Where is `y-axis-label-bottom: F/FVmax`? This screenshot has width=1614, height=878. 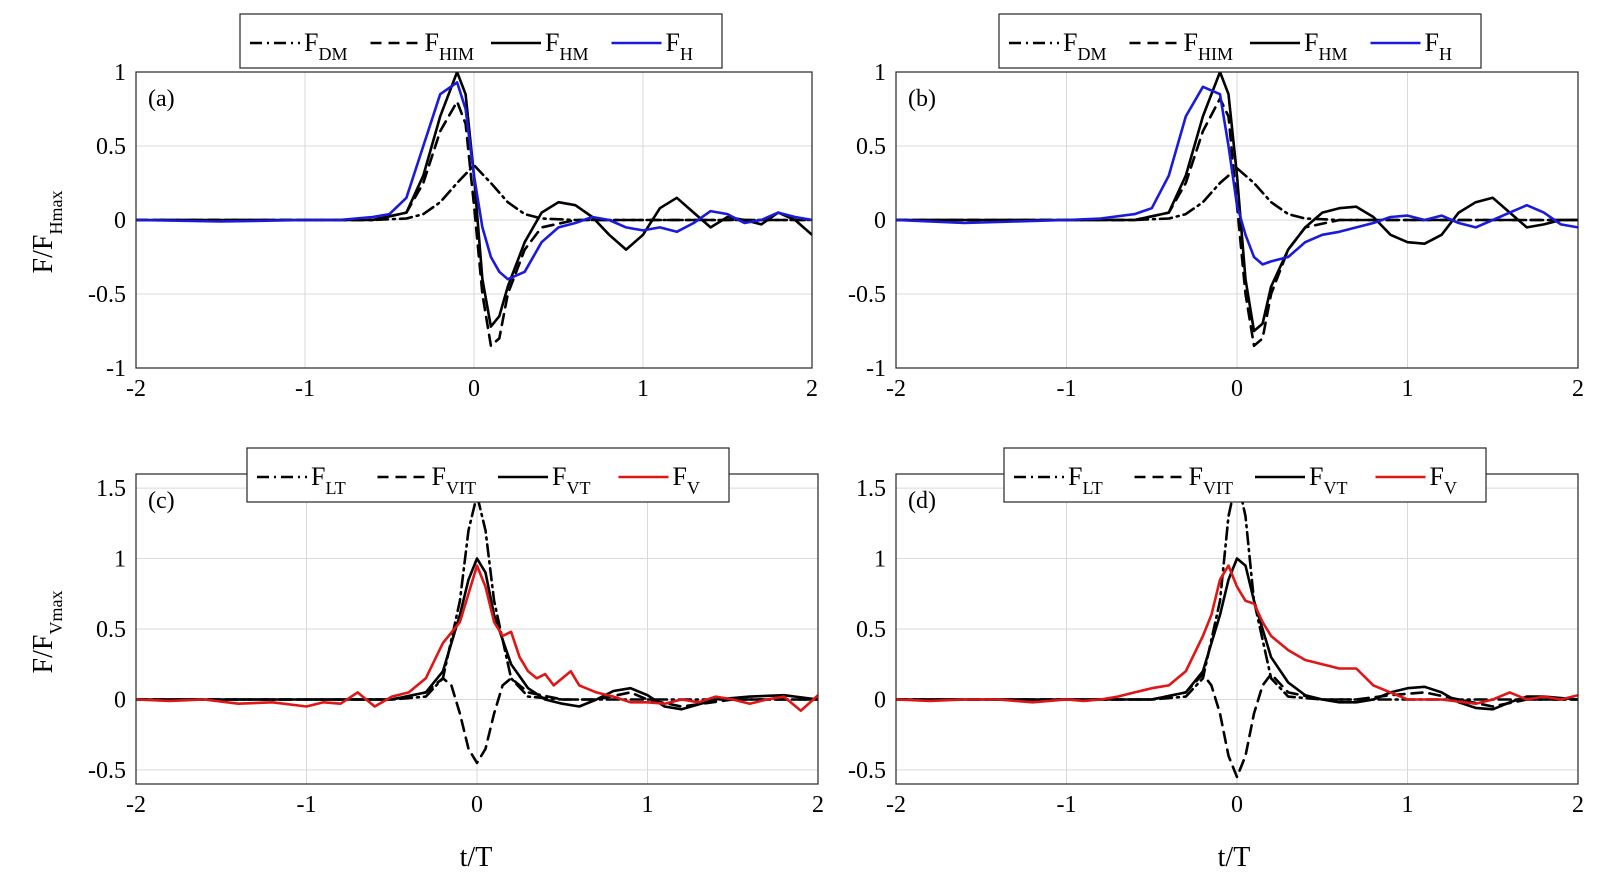
y-axis-label-bottom: F/FVmax is located at coordinates (47, 632).